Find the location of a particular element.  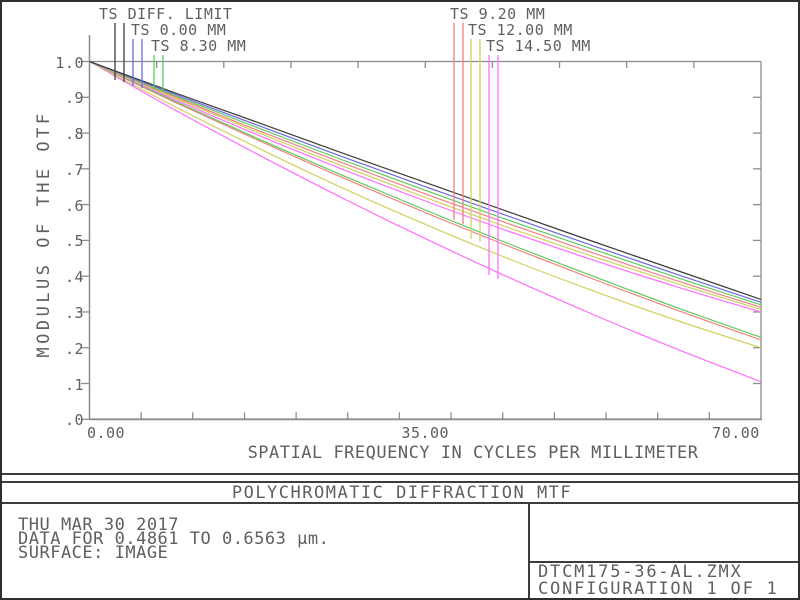

y-tick-label-p9: .9 is located at coordinates (74, 98).